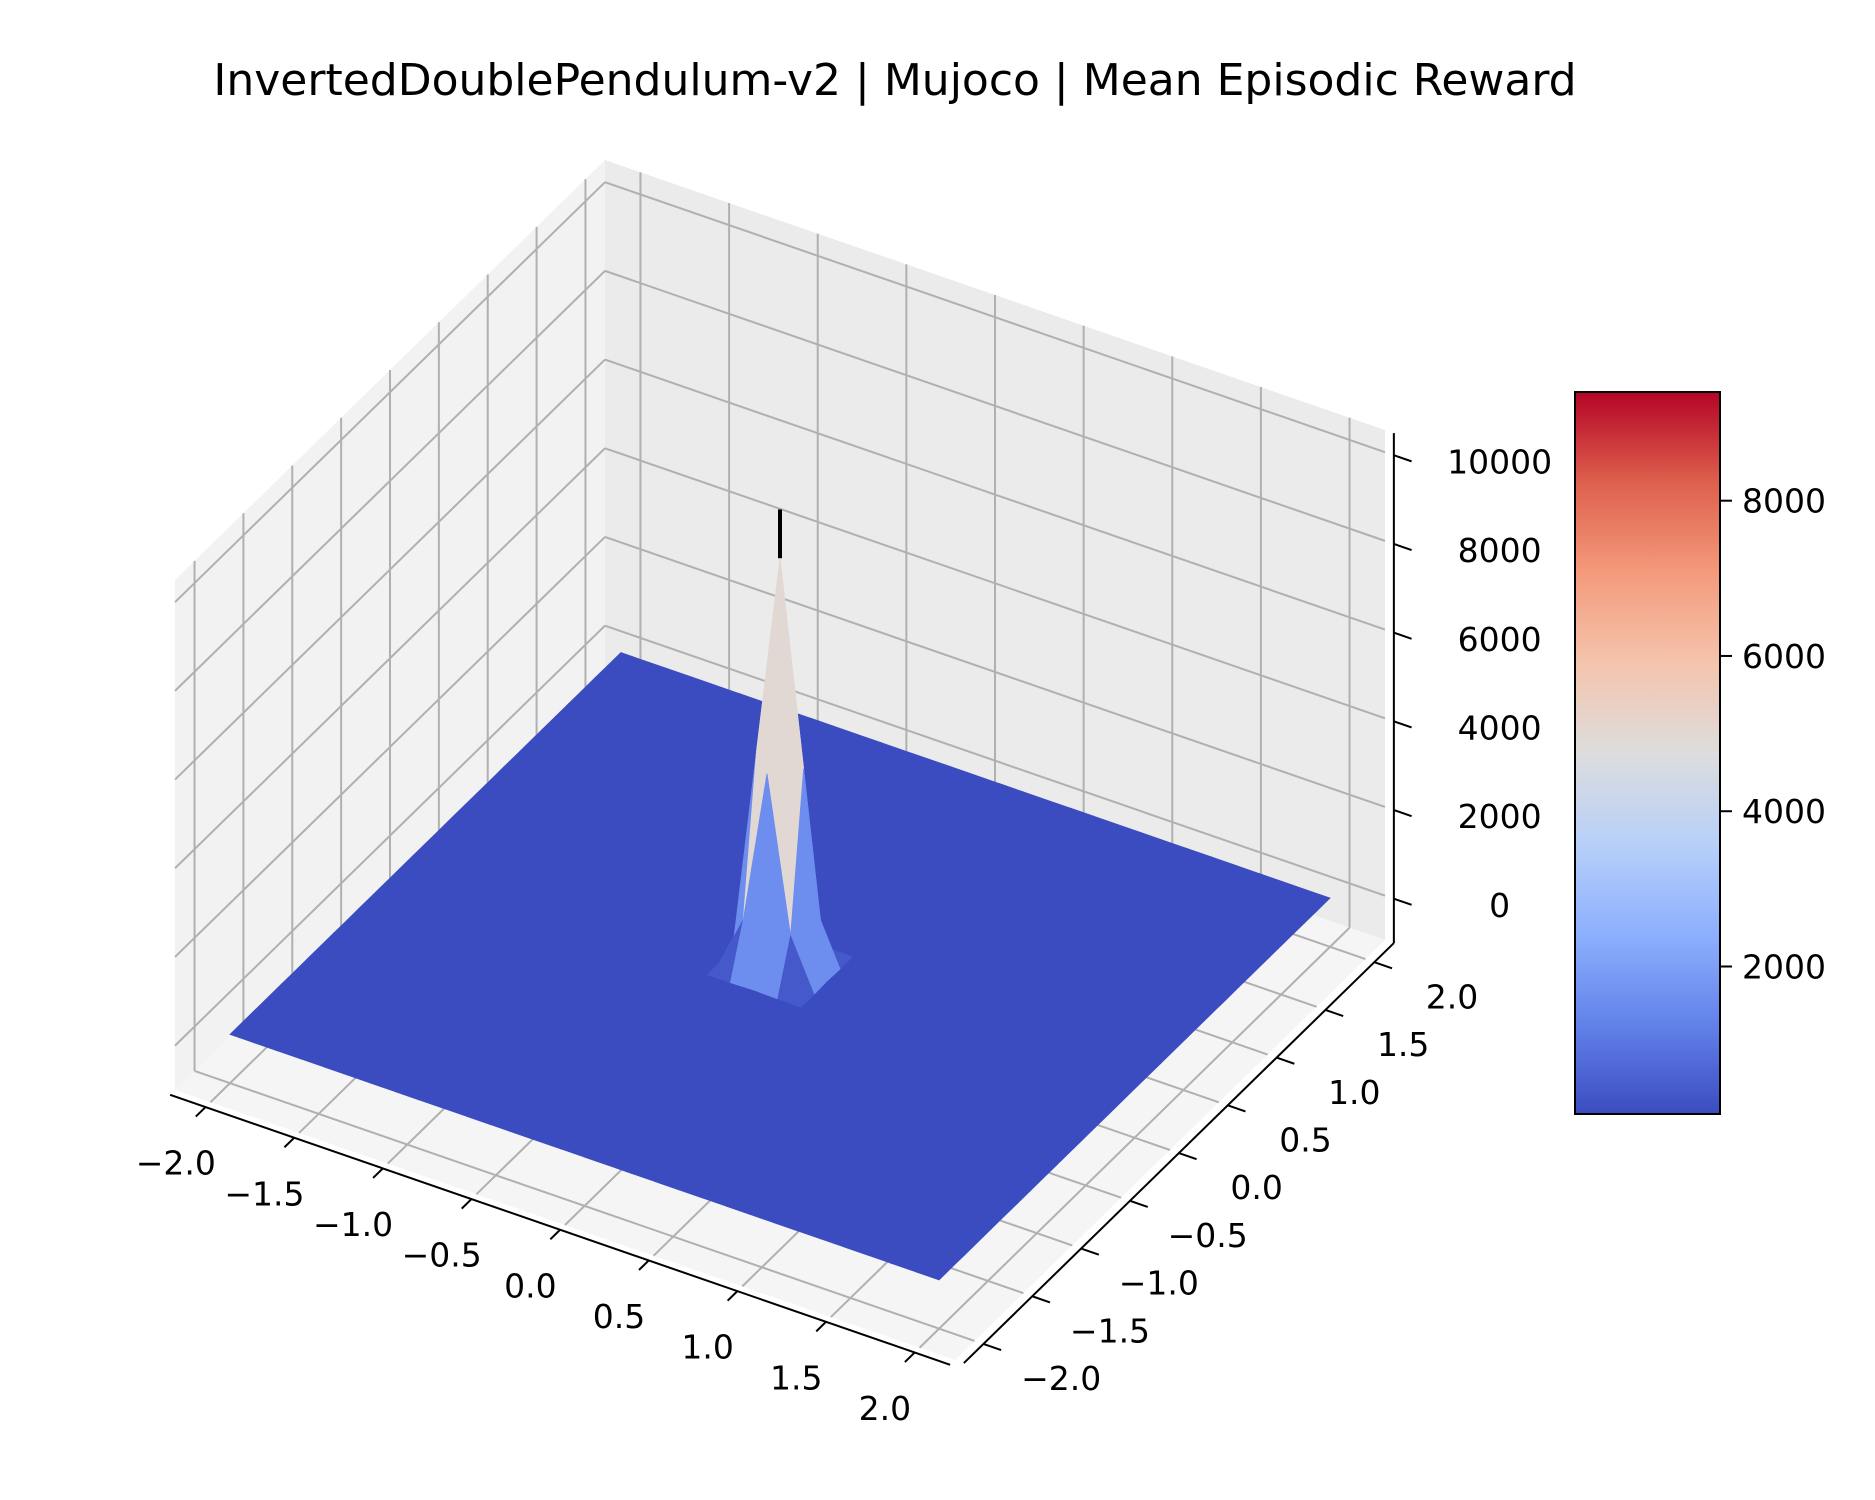 Image resolution: width=1875 pixels, height=1500 pixels. Describe the element at coordinates (1159, 1283) in the screenshot. I see `y-tick-label: −1.0` at that location.